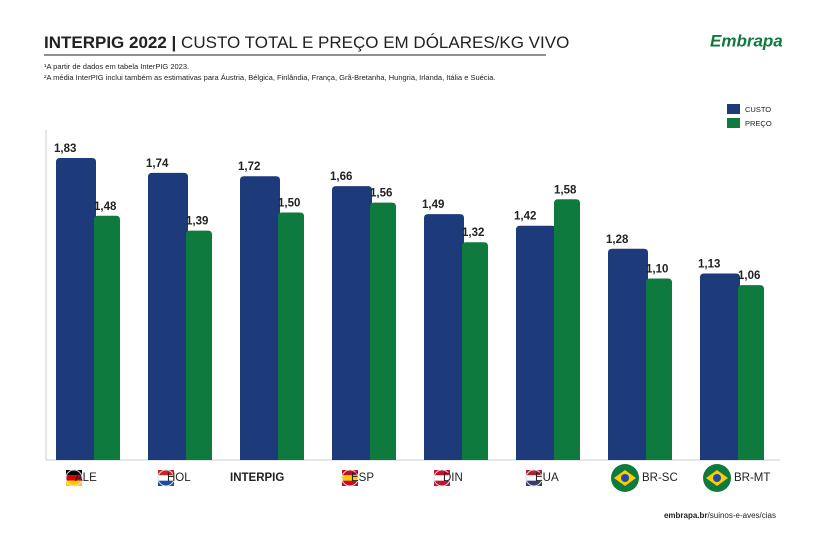 The width and height of the screenshot is (820, 543). What do you see at coordinates (105, 207) in the screenshot?
I see `value-label: 1,48` at bounding box center [105, 207].